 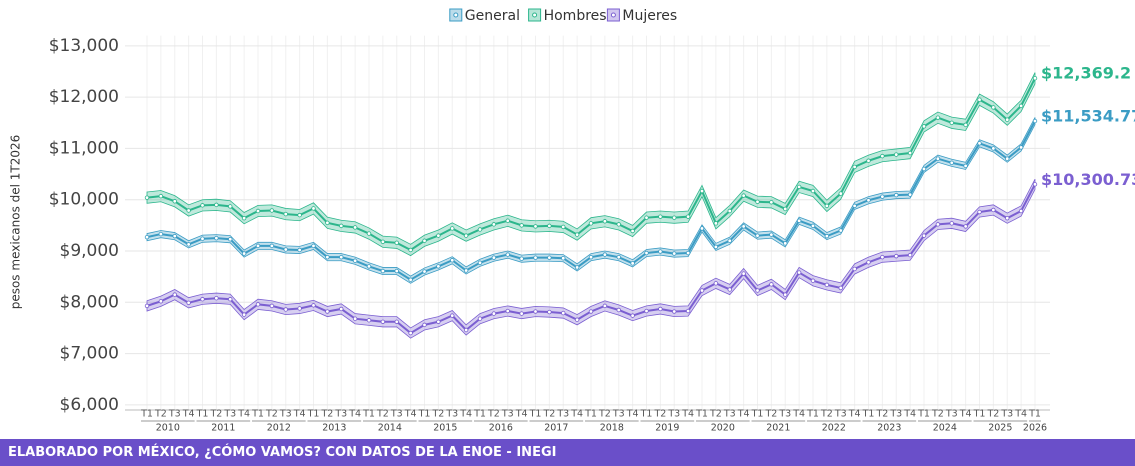 I want to click on year-label: 2017, so click(x=556, y=428).